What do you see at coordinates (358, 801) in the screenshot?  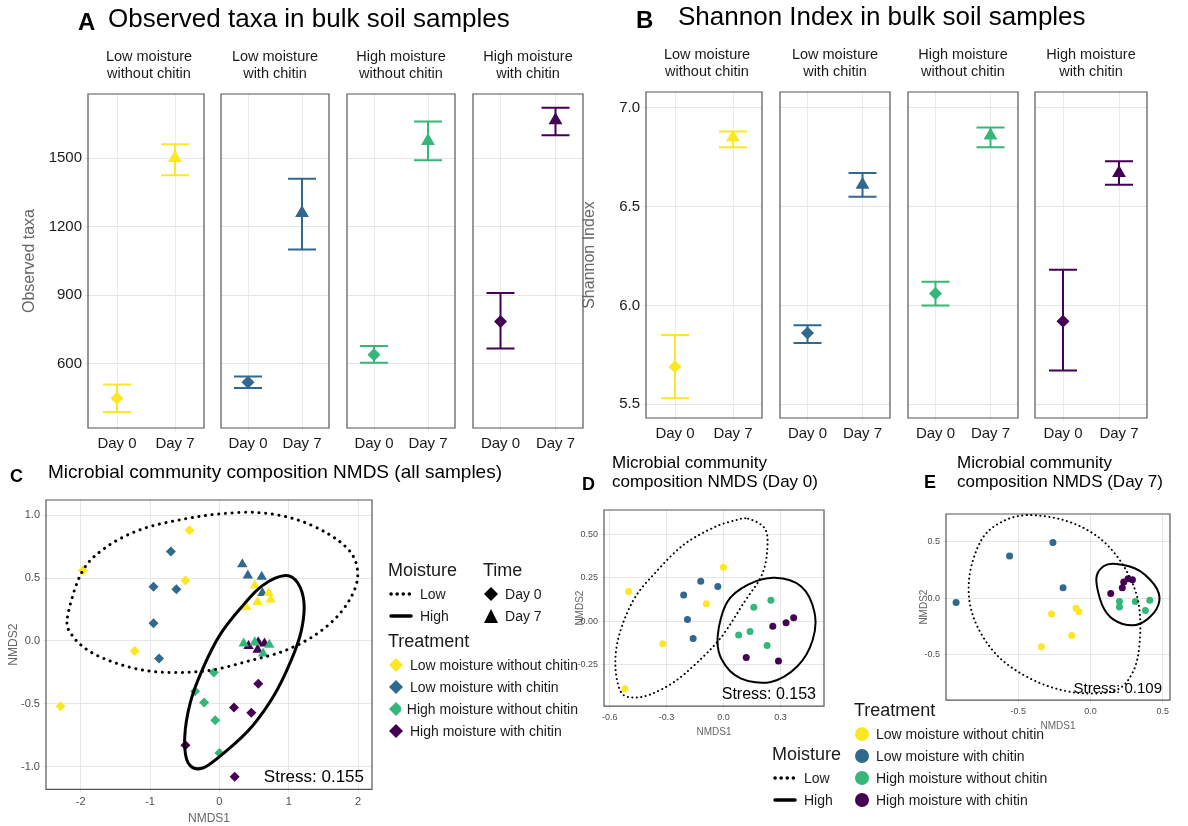 I see `x-tick-label: 2` at bounding box center [358, 801].